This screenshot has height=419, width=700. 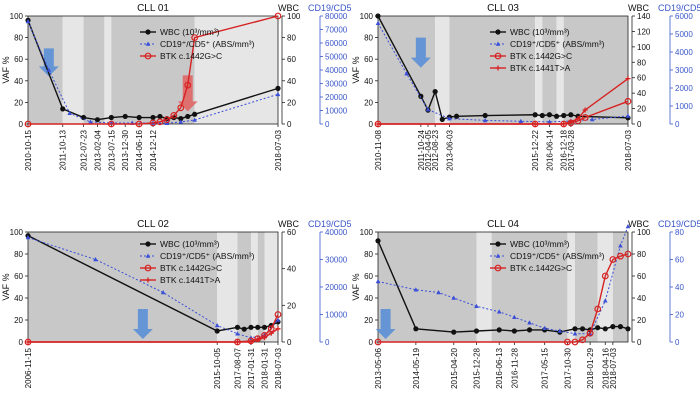 What do you see at coordinates (336, 16) in the screenshot?
I see `cd19-tick-label: 80000` at bounding box center [336, 16].